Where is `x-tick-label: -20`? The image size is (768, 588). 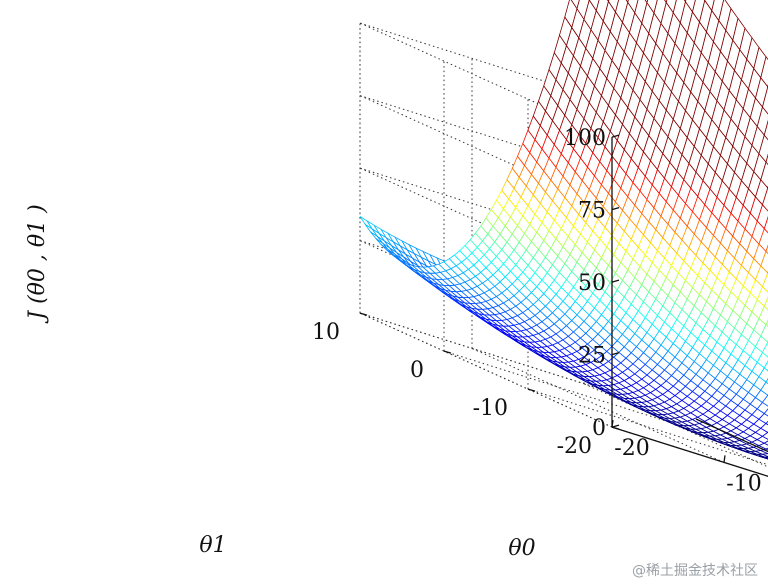 x-tick-label: -20 is located at coordinates (631, 448).